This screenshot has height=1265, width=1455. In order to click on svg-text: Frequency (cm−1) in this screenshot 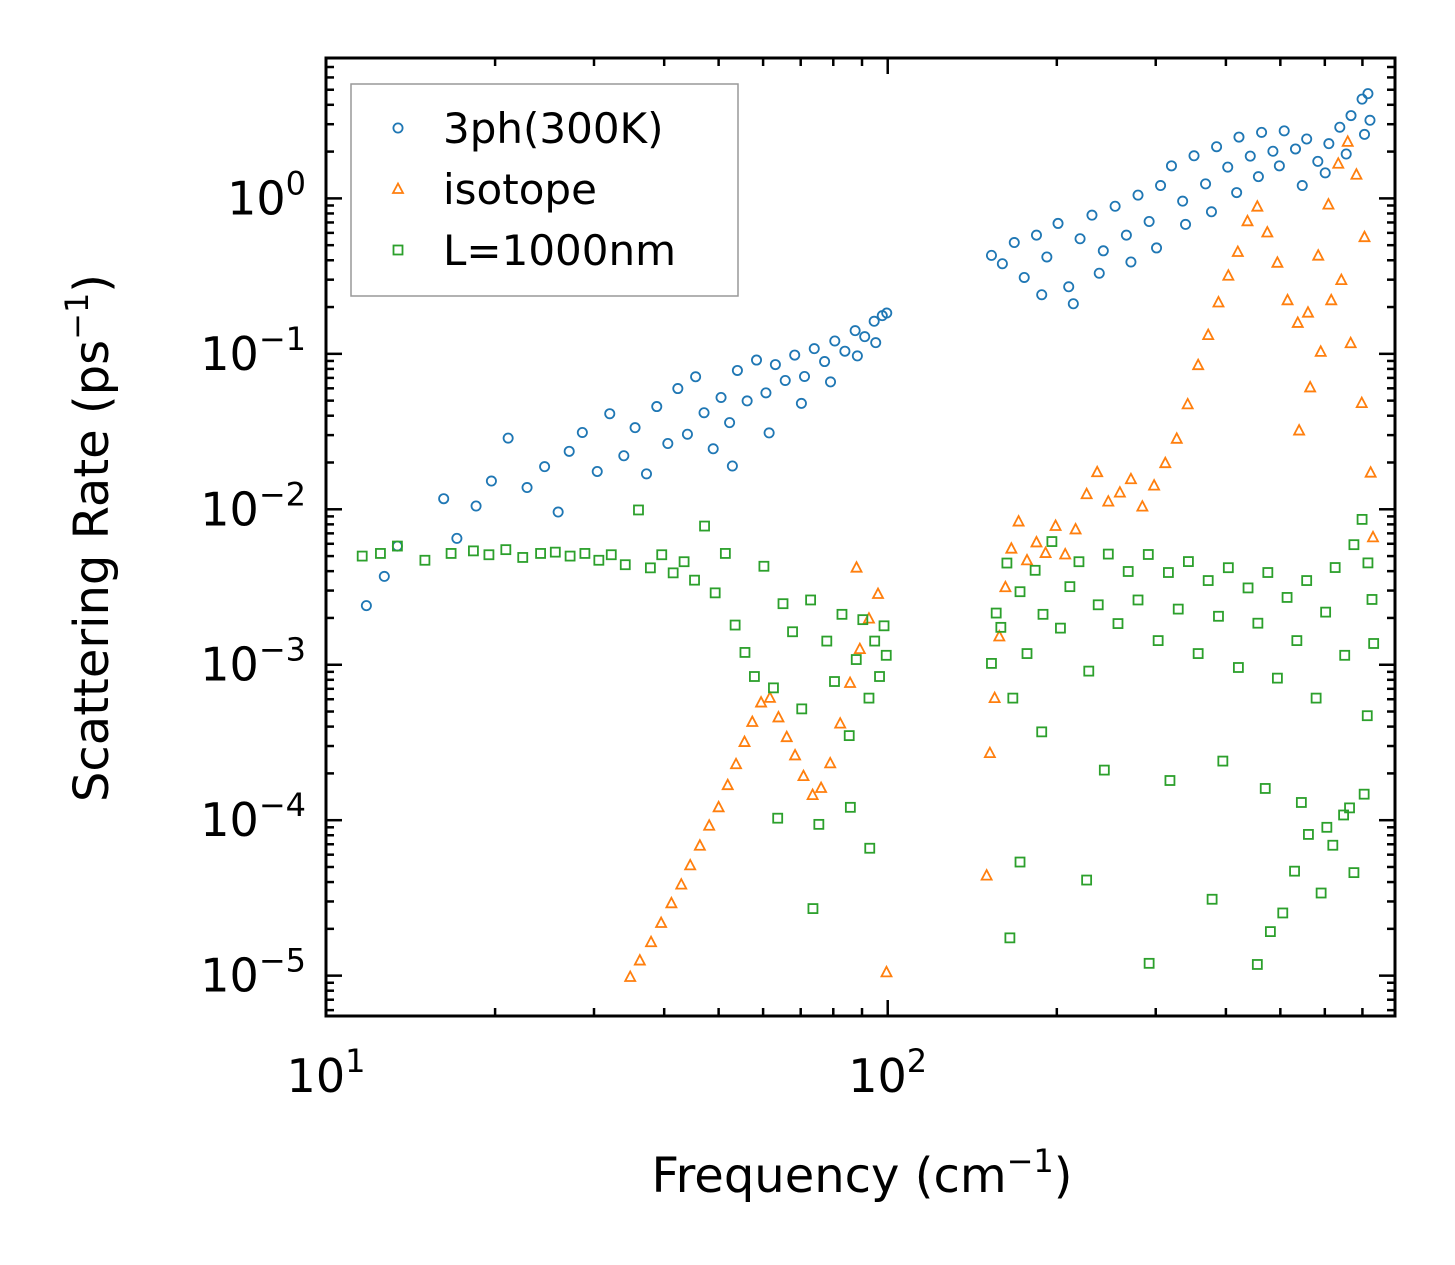, I will do `click(861, 1173)`.